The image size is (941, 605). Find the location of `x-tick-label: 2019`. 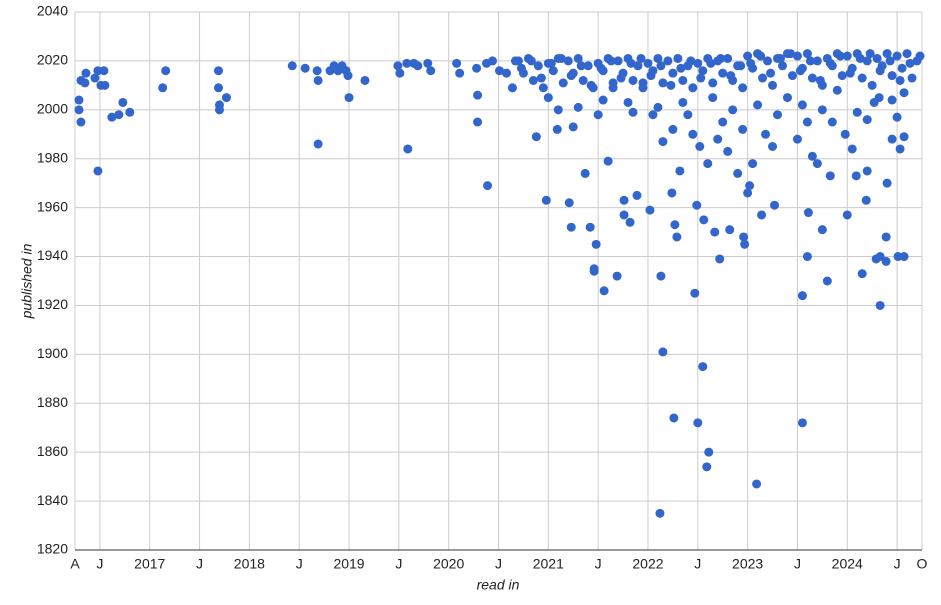

x-tick-label: 2019 is located at coordinates (348, 564).